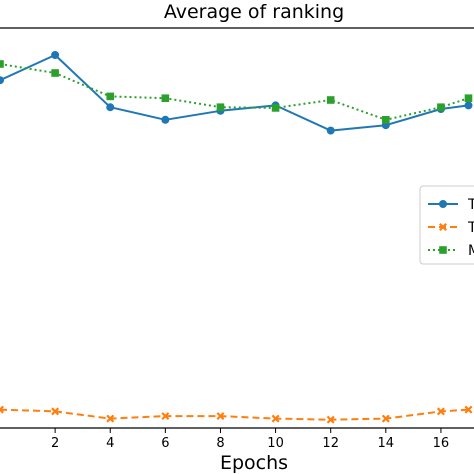 The width and height of the screenshot is (474, 474). I want to click on chart-title: Average of ranking, so click(254, 12).